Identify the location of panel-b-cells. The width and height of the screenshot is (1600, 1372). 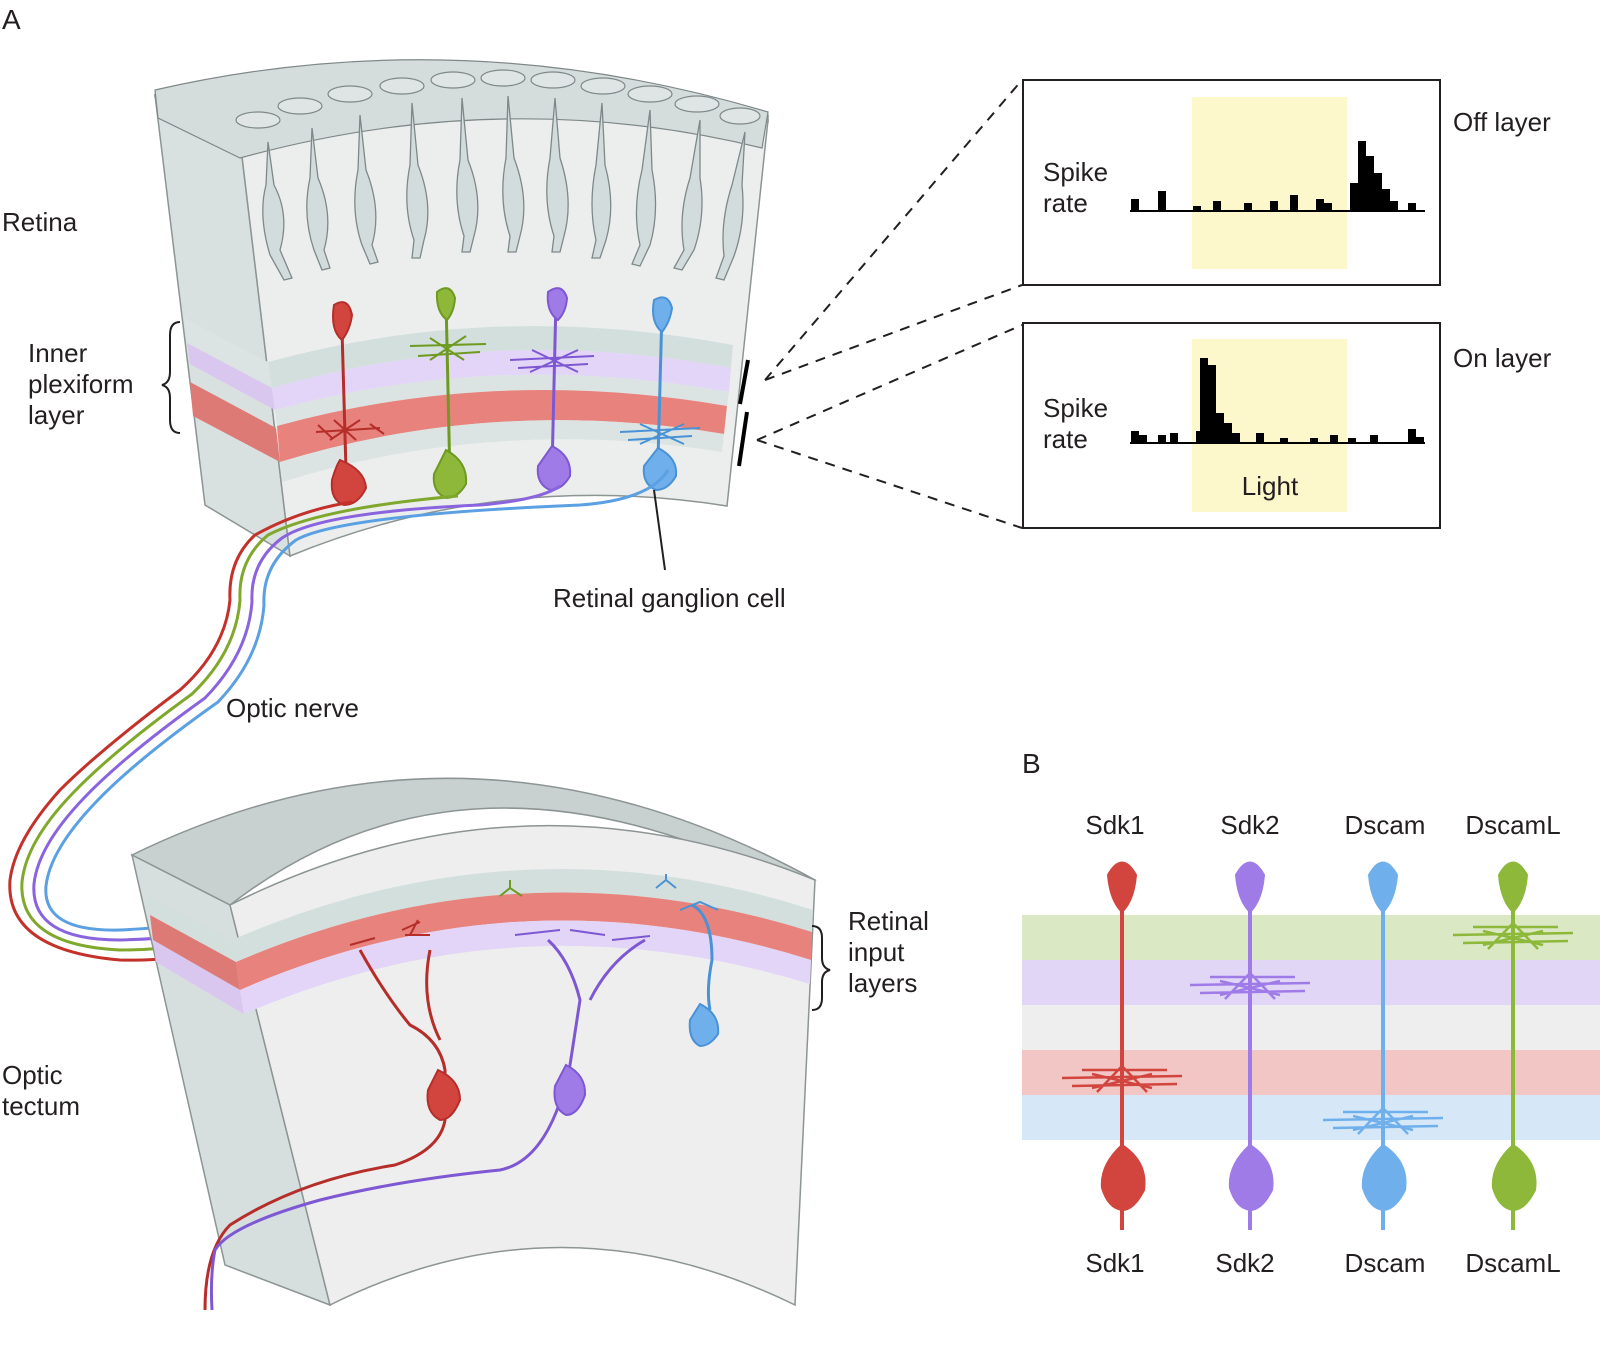
(1317, 1045).